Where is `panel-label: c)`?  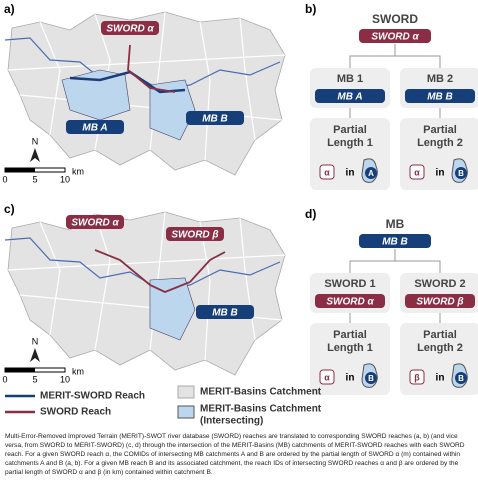
panel-label: c) is located at coordinates (9, 209).